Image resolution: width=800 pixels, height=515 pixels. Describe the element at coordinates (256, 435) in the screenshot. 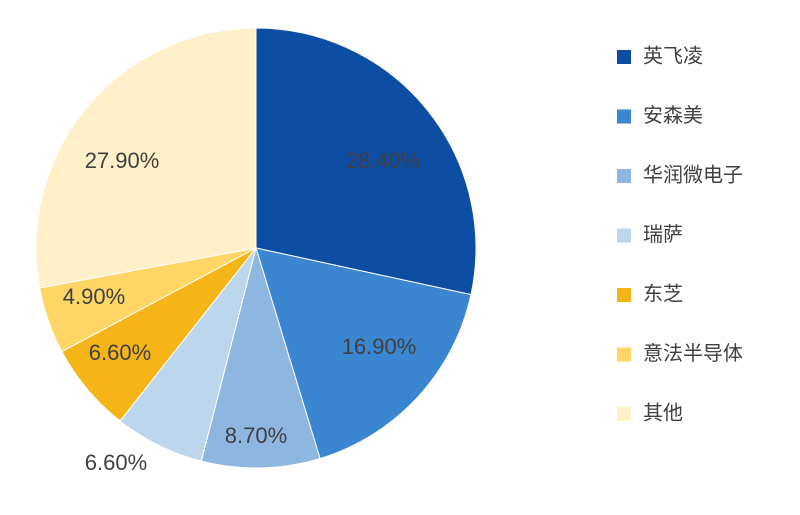

I see `data-label: 8.70%` at that location.